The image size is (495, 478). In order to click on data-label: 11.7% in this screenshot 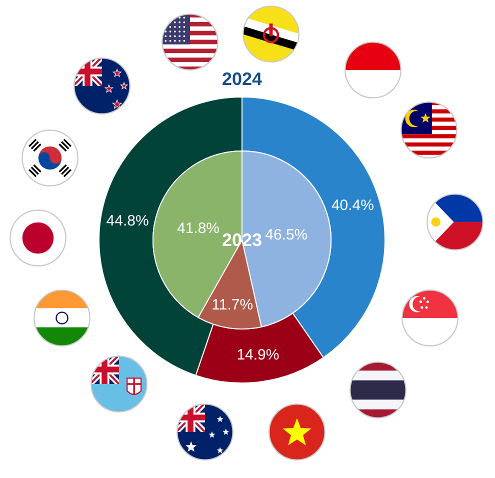, I will do `click(233, 305)`.